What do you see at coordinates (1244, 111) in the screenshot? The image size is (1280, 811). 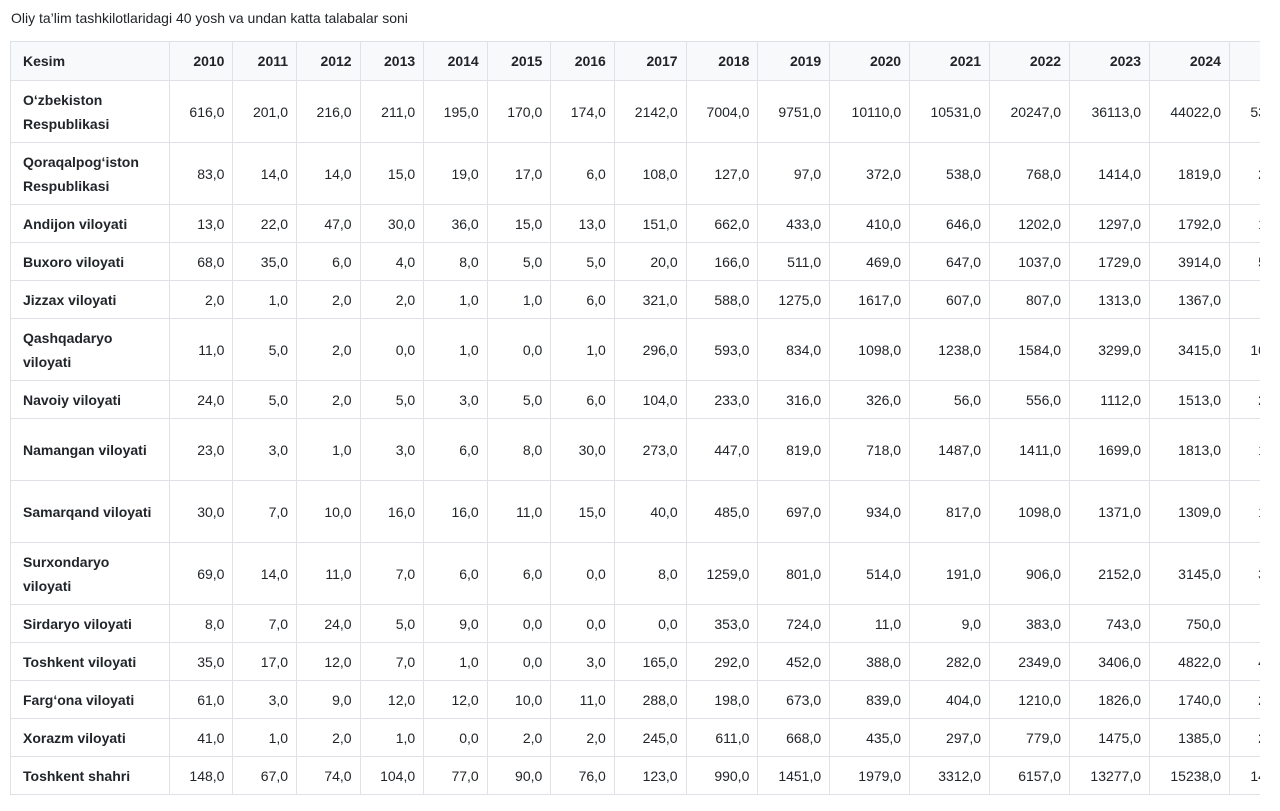 I see `table-cell: 53483,0` at bounding box center [1244, 111].